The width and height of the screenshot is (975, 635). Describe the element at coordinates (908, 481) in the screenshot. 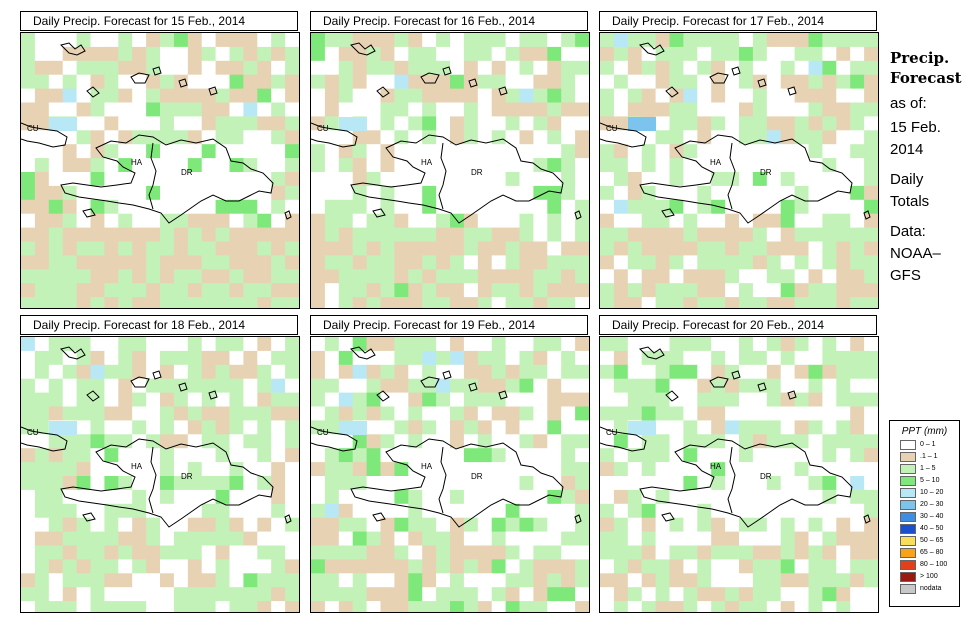

I see `legend-swatch` at that location.